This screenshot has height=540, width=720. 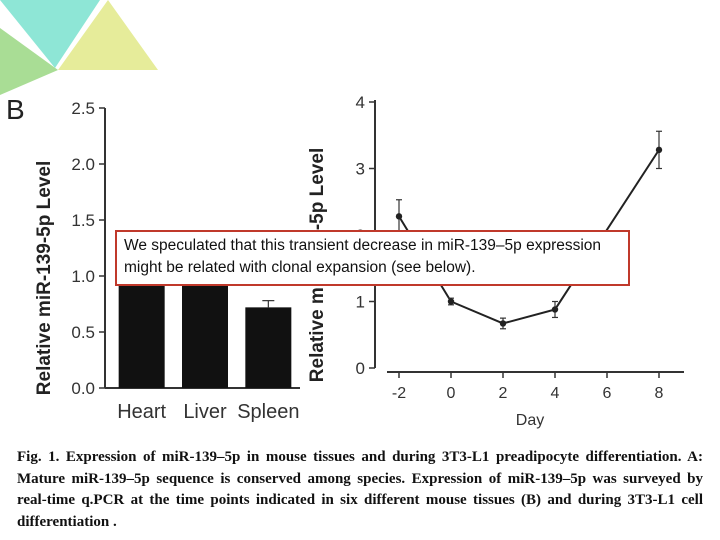 I want to click on bar-y-tick-label: 2.0, so click(x=83, y=164).